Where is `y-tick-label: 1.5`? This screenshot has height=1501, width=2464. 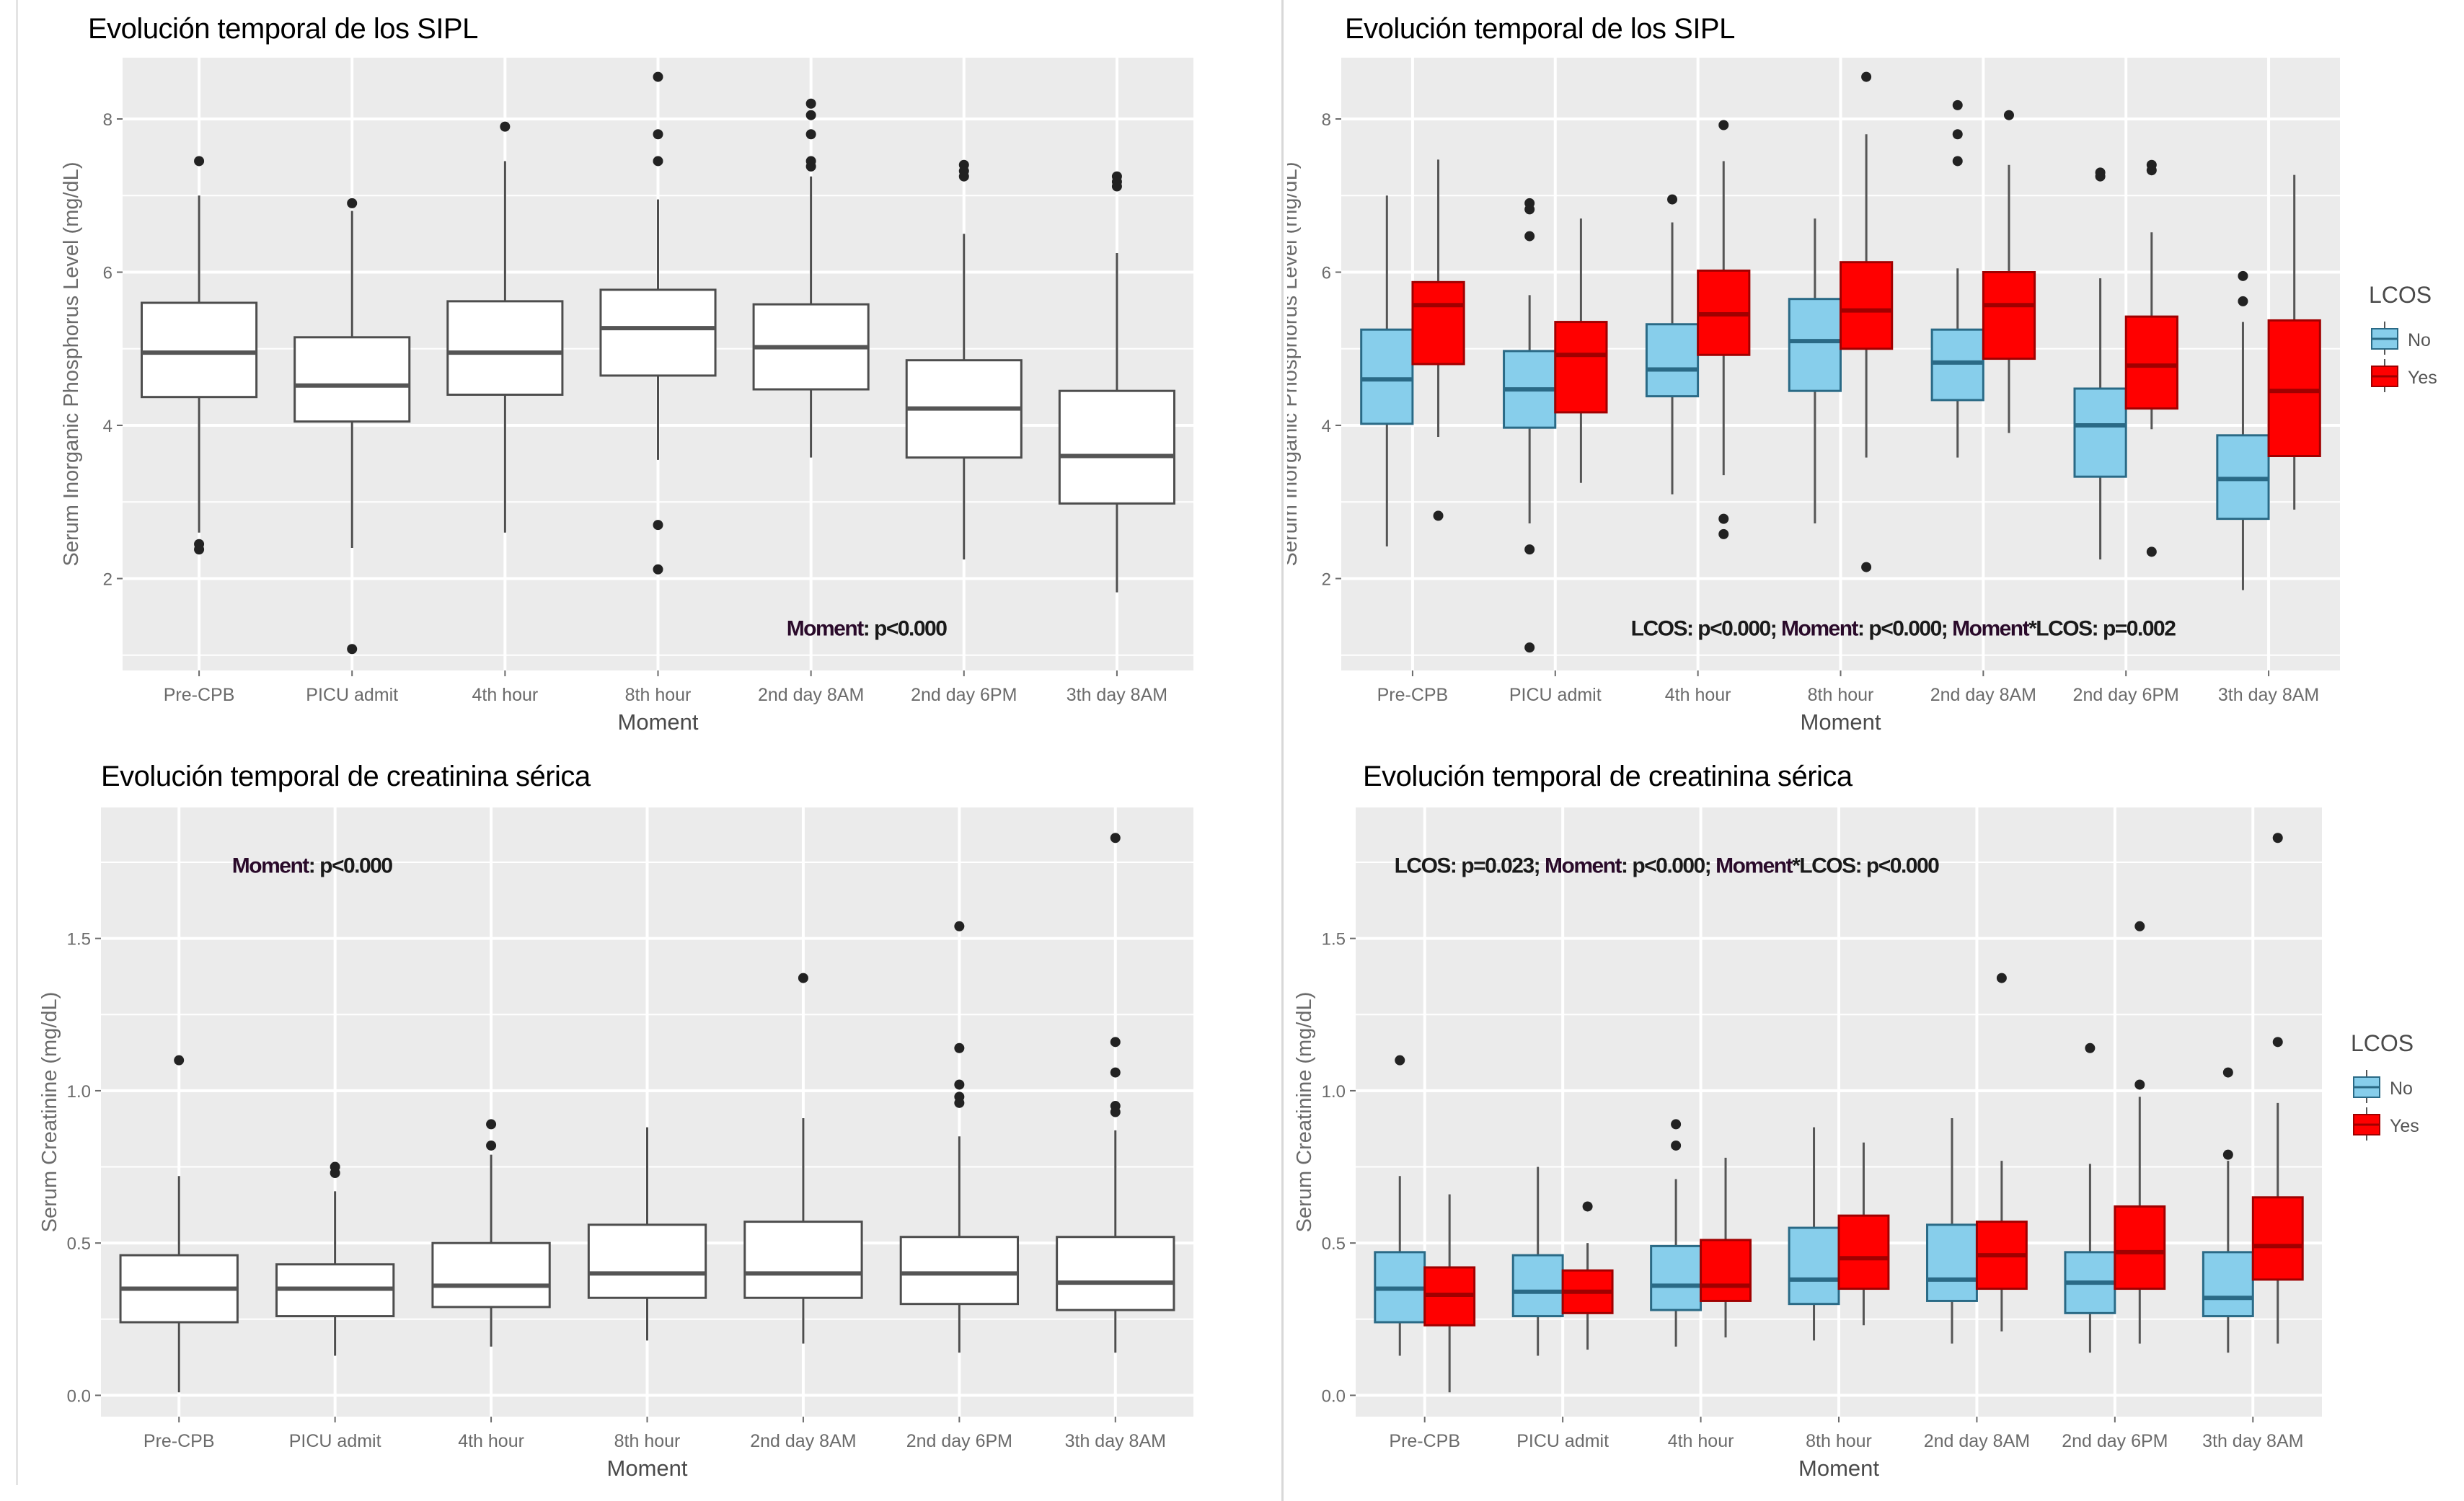 y-tick-label: 1.5 is located at coordinates (79, 939).